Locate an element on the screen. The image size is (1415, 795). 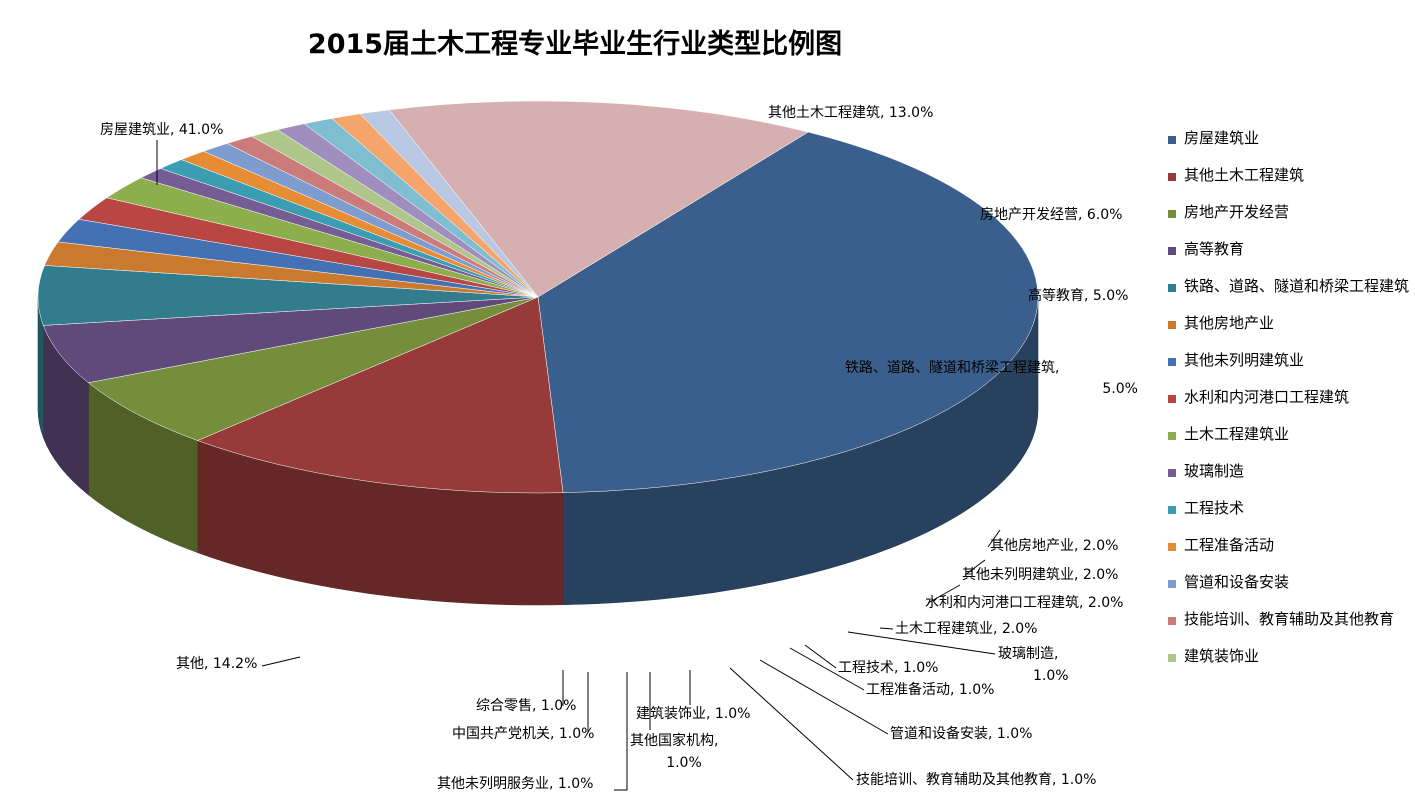
legend-item: 其他土木工程建筑 is located at coordinates (1290, 185).